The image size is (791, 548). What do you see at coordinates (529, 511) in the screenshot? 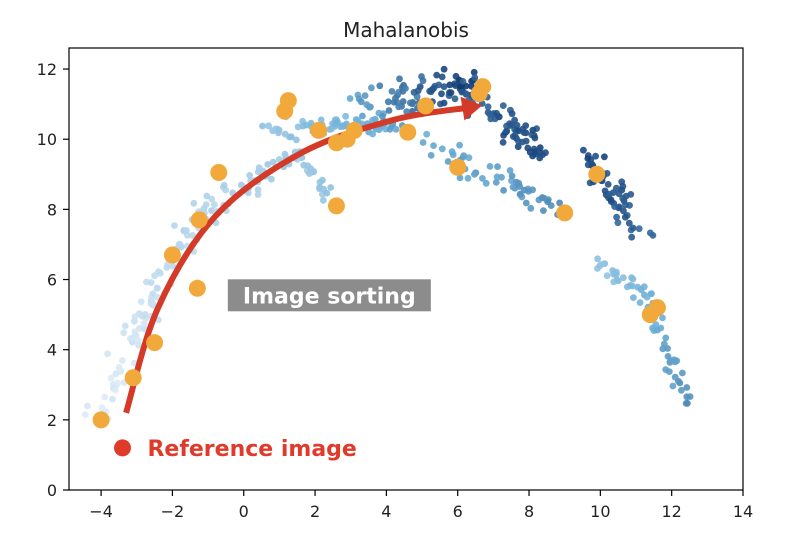
I see `x-tick-label: 8` at bounding box center [529, 511].